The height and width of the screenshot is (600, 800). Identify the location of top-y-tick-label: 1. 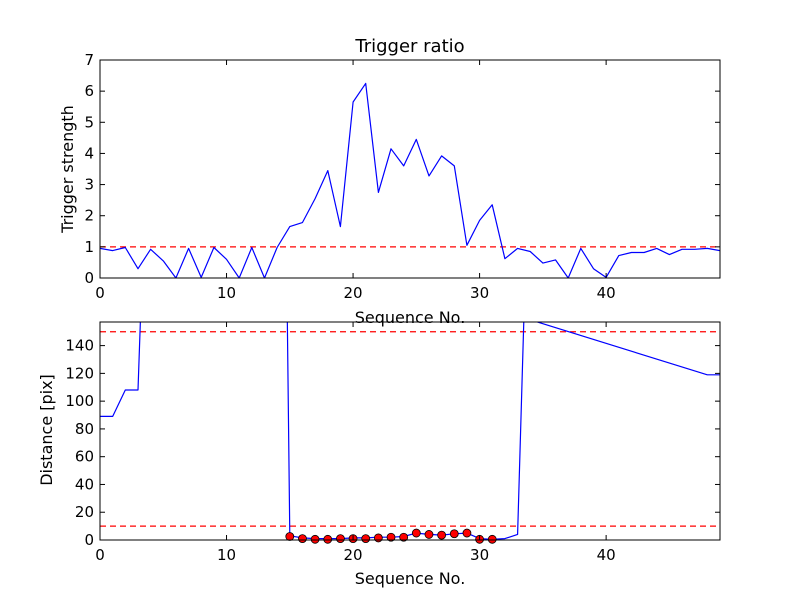
(89, 247).